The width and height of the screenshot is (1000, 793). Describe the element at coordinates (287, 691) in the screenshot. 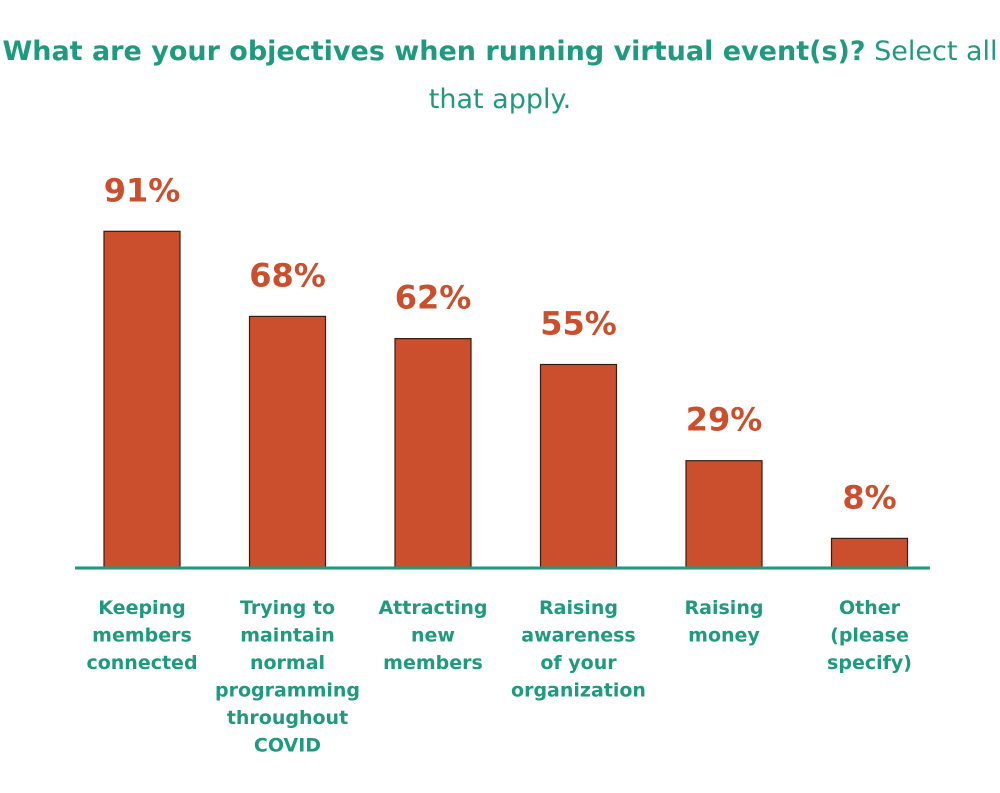

I see `category-label-line: programming` at that location.